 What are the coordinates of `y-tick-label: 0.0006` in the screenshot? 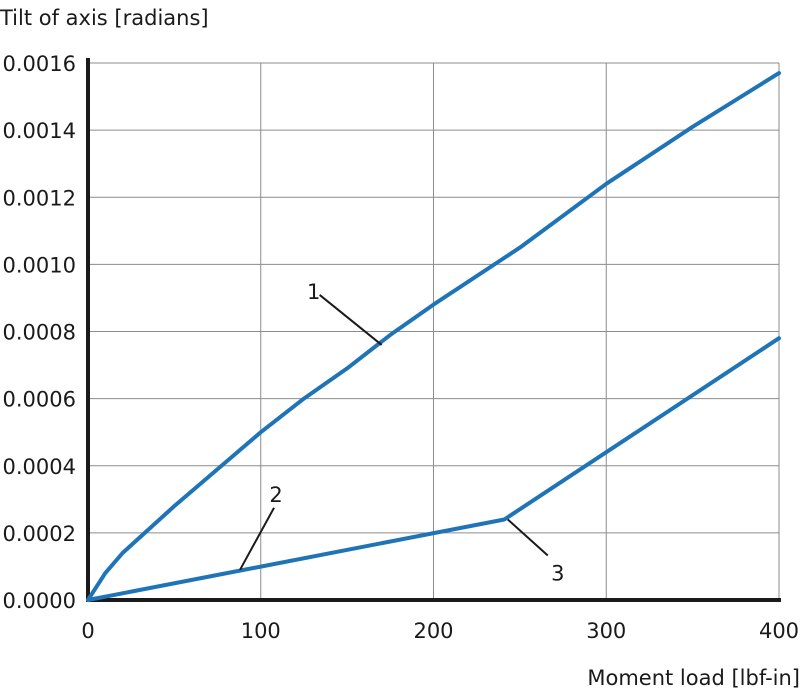 It's located at (39, 400).